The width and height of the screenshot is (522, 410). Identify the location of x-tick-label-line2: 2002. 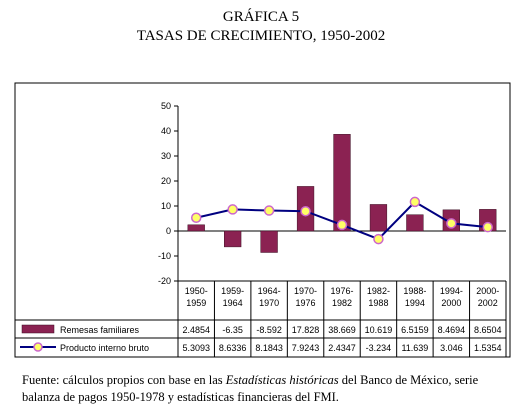
(488, 303).